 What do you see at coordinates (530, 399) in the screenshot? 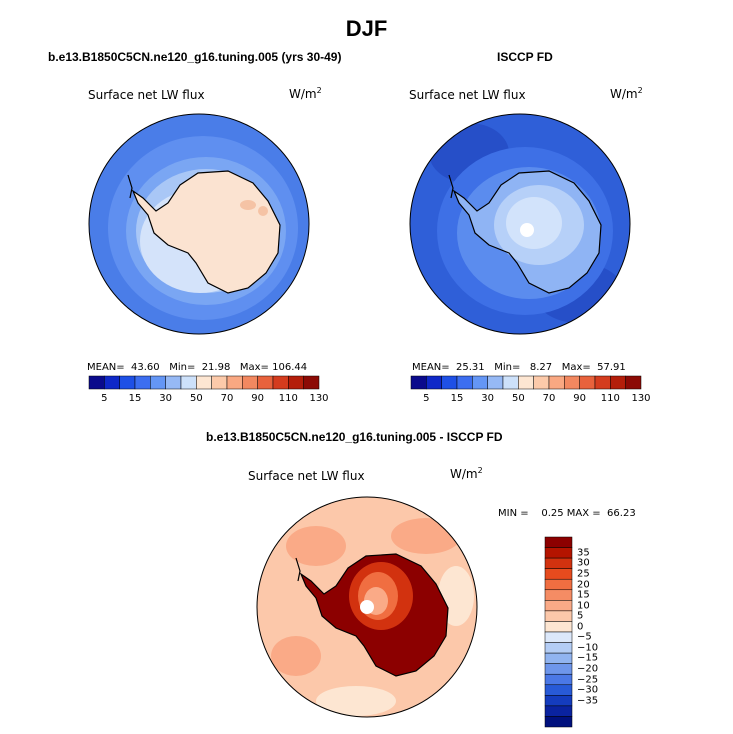
I see `panel2-colorbar-ticks: 5 15 30 50 70 90 110 130` at bounding box center [530, 399].